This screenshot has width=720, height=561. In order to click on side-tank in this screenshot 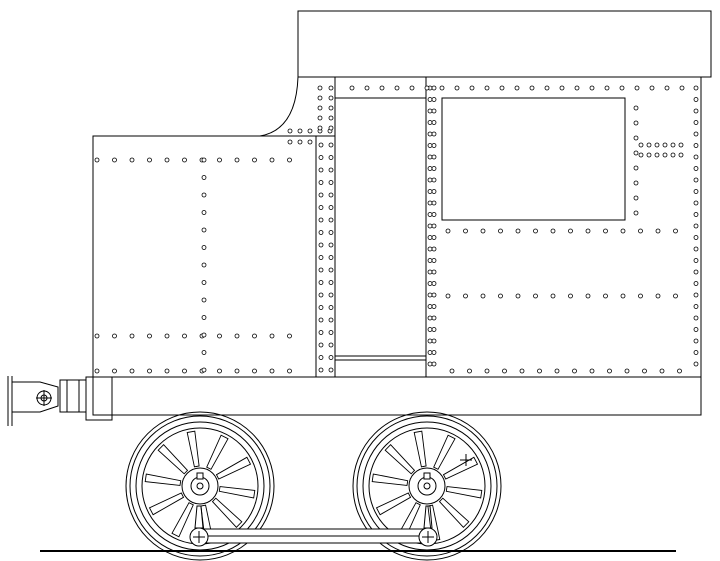, I will do `click(214, 256)`.